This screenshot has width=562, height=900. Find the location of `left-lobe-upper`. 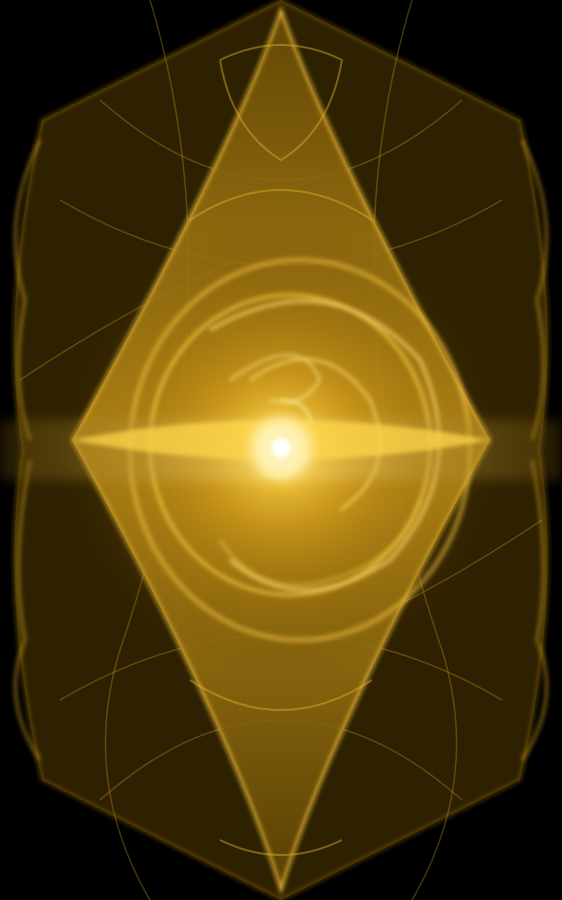

left-lobe-upper is located at coordinates (27, 290).